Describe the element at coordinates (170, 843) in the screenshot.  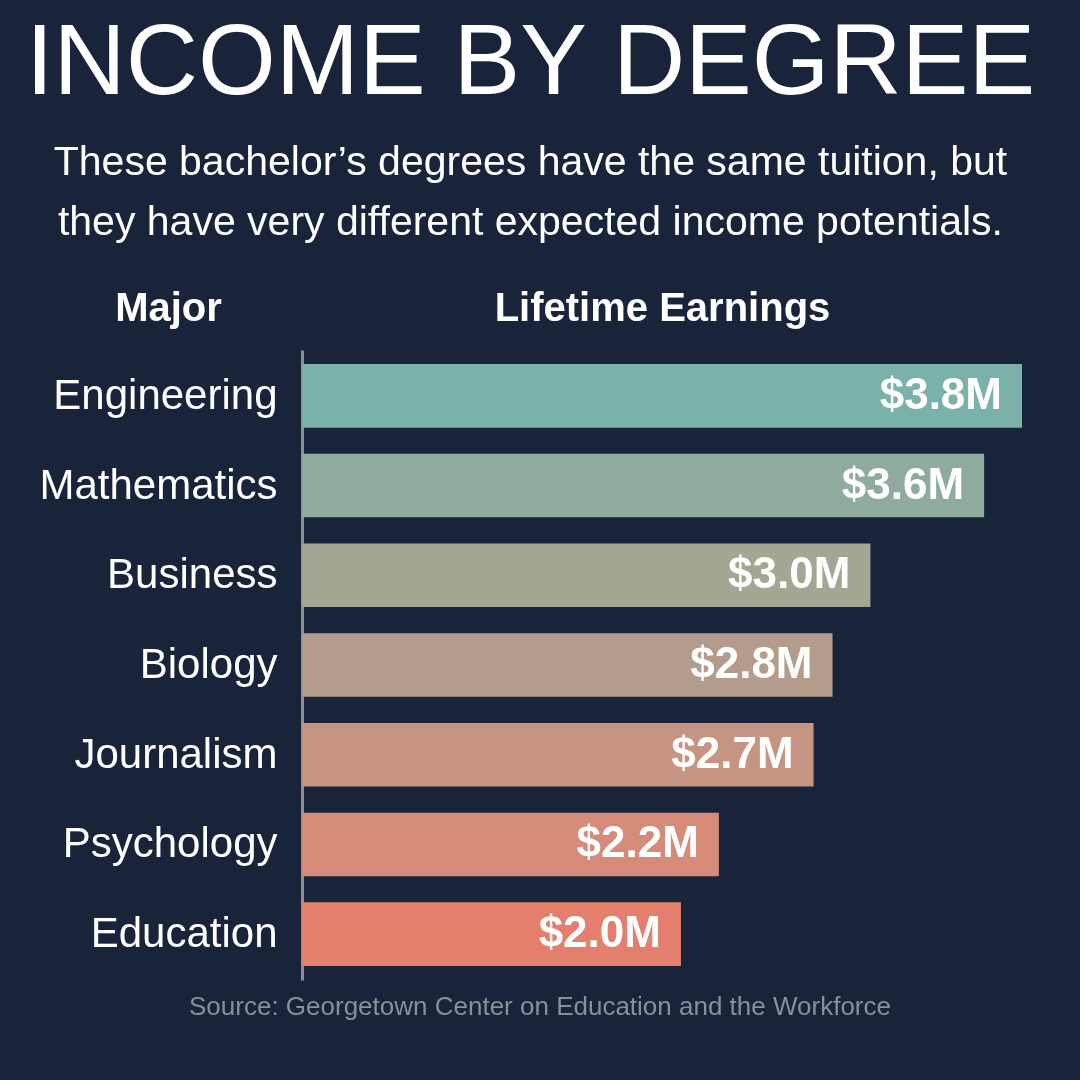
I see `y-tick-label: Psychology` at that location.